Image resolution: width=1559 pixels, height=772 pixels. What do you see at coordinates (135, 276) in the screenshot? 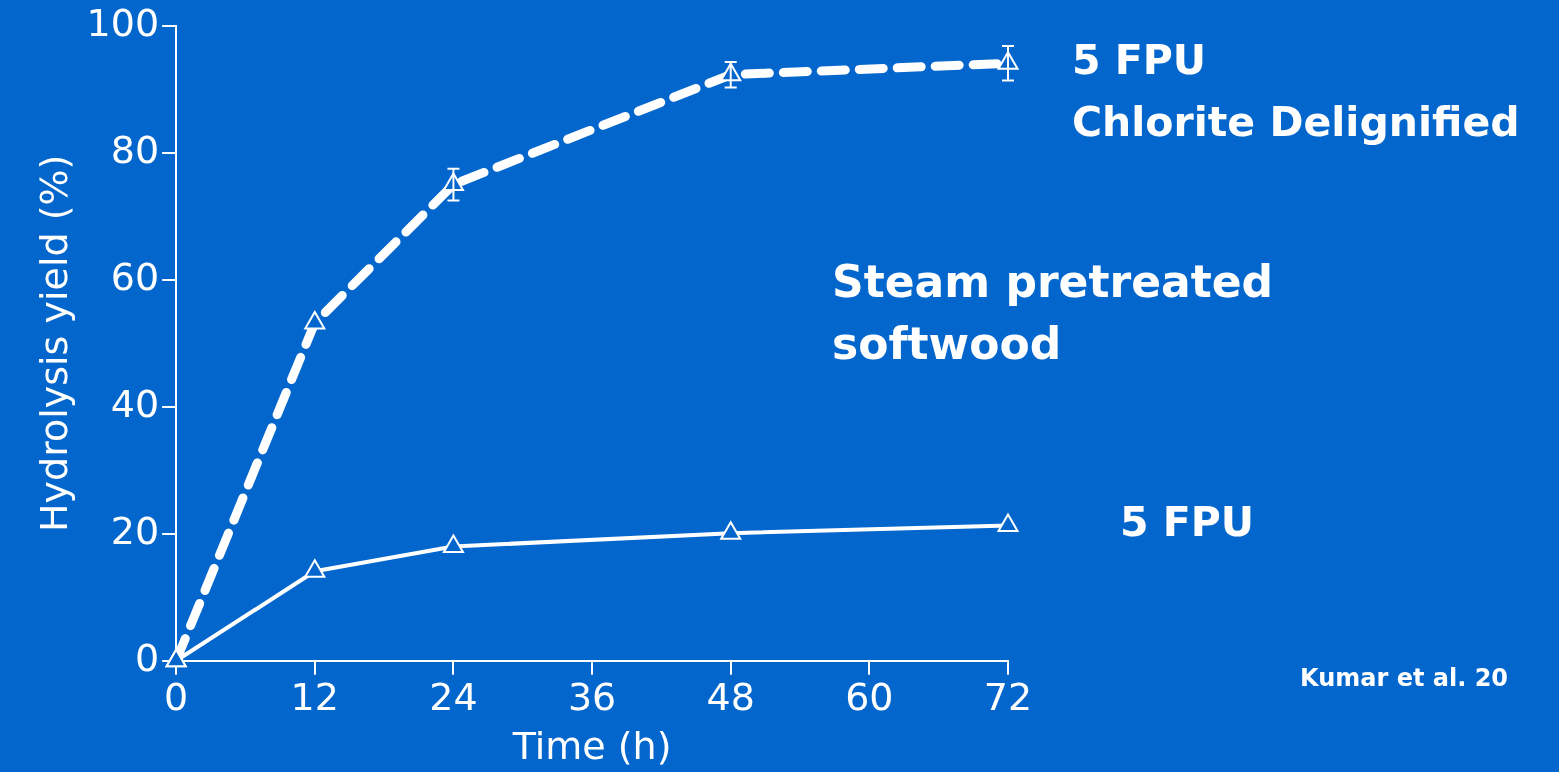
I see `y-tick-label: 60` at bounding box center [135, 276].